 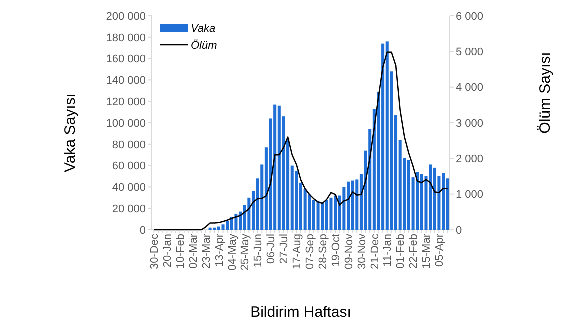 I want to click on x-axis-title: Bildirim Haftası, so click(x=301, y=312).